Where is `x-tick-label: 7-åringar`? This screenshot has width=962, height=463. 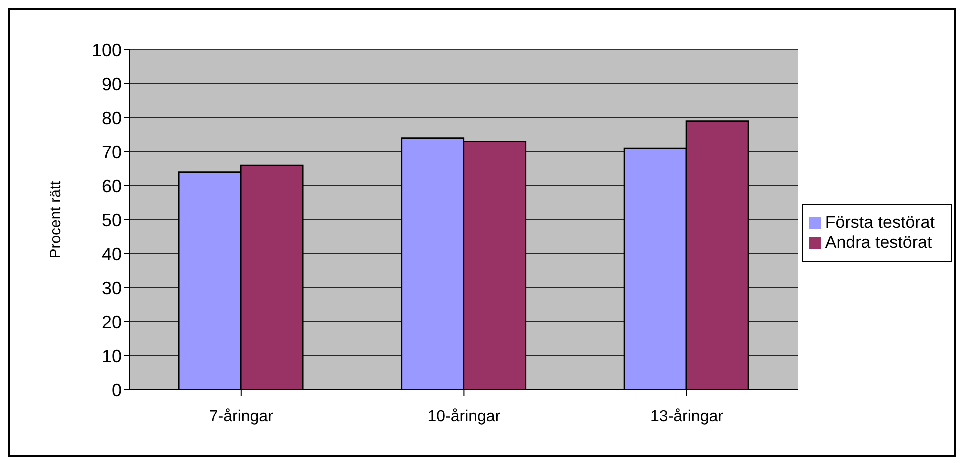
x-tick-label: 7-åringar is located at coordinates (241, 417).